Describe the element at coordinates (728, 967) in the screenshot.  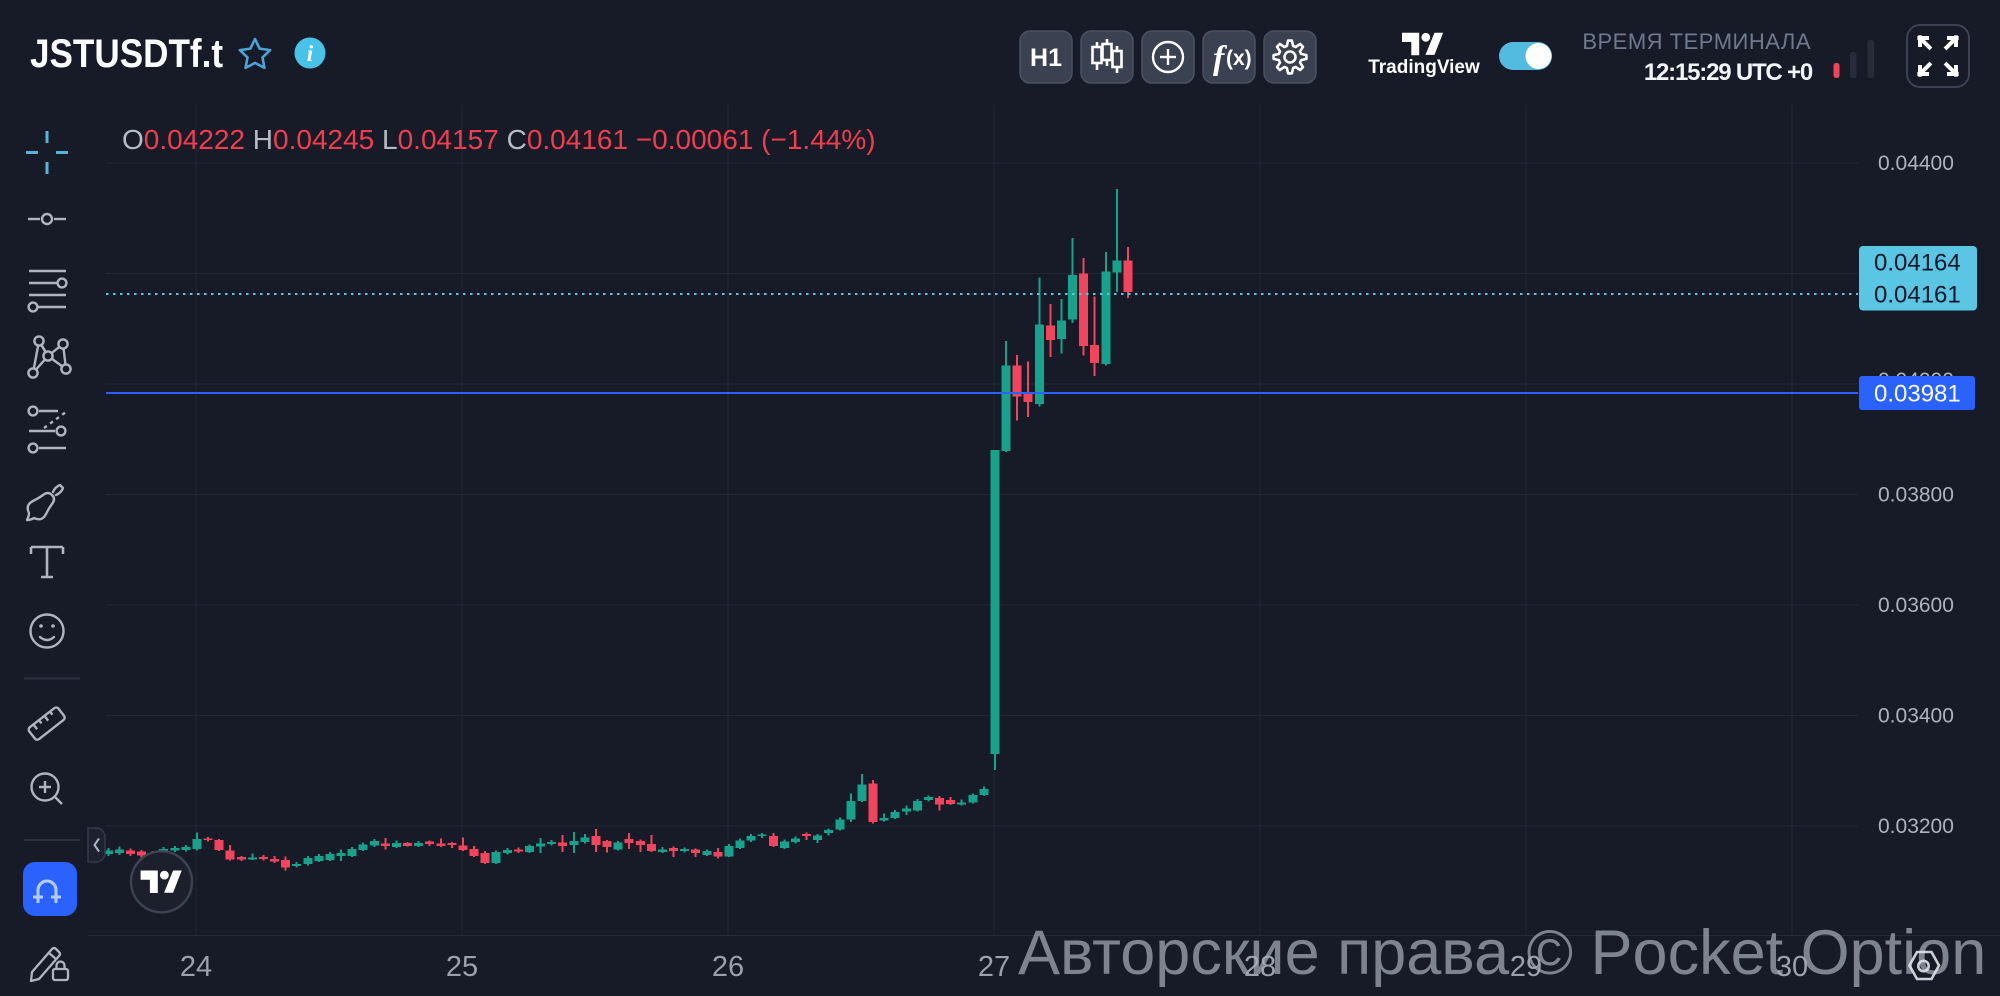
I see `svg-text: 26` at that location.